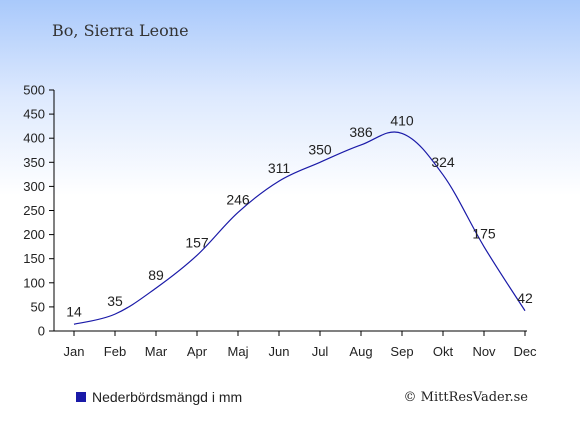 The image size is (580, 435). Describe the element at coordinates (402, 120) in the screenshot. I see `data-label: 410` at that location.